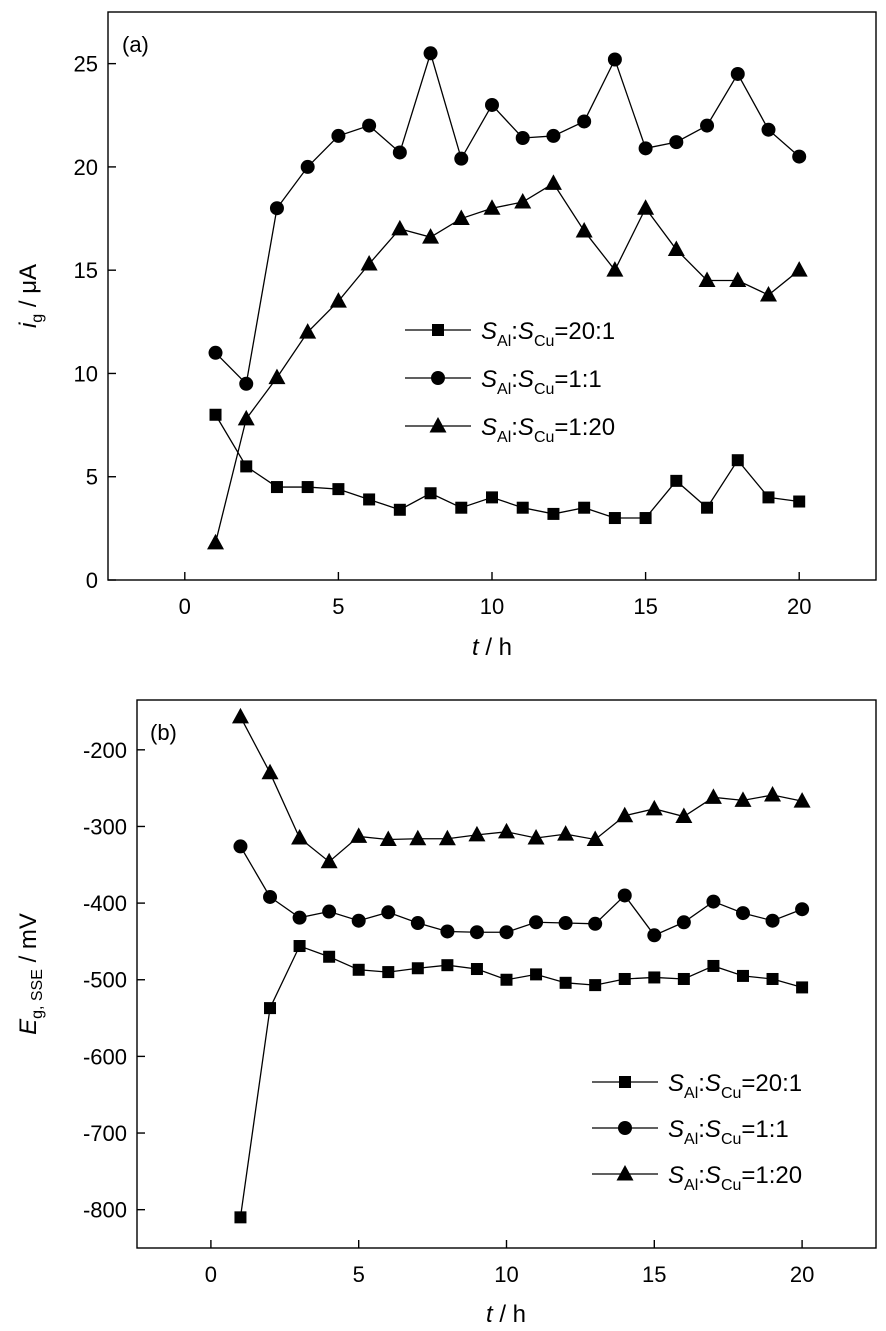 This screenshot has height=1331, width=886. I want to click on y-axis-unit-a: / μA, so click(28, 289).